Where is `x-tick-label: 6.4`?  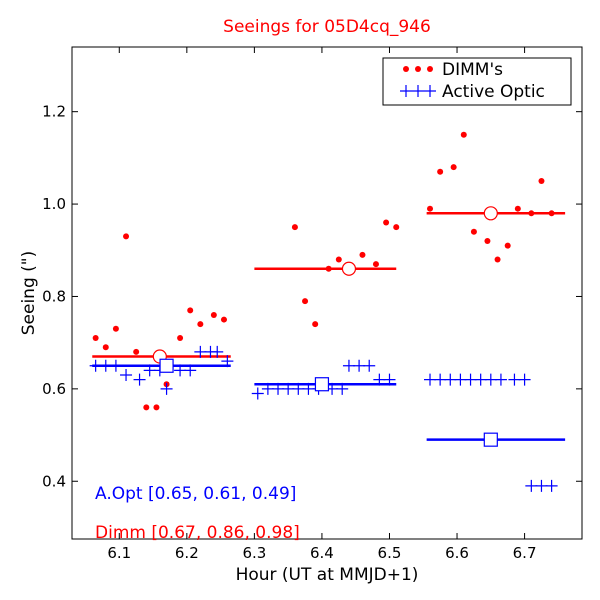 x-tick-label: 6.4 is located at coordinates (322, 553).